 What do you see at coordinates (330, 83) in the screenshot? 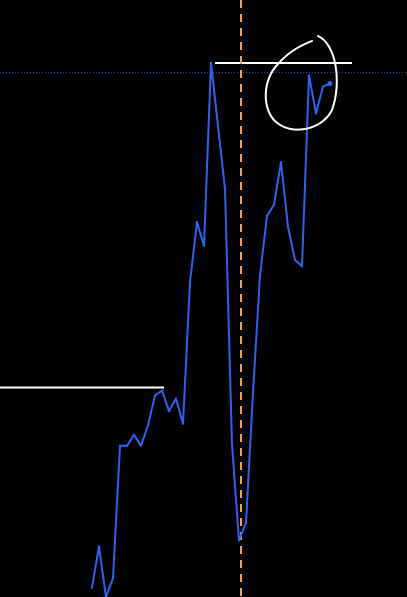
I see `last-point-marker` at bounding box center [330, 83].